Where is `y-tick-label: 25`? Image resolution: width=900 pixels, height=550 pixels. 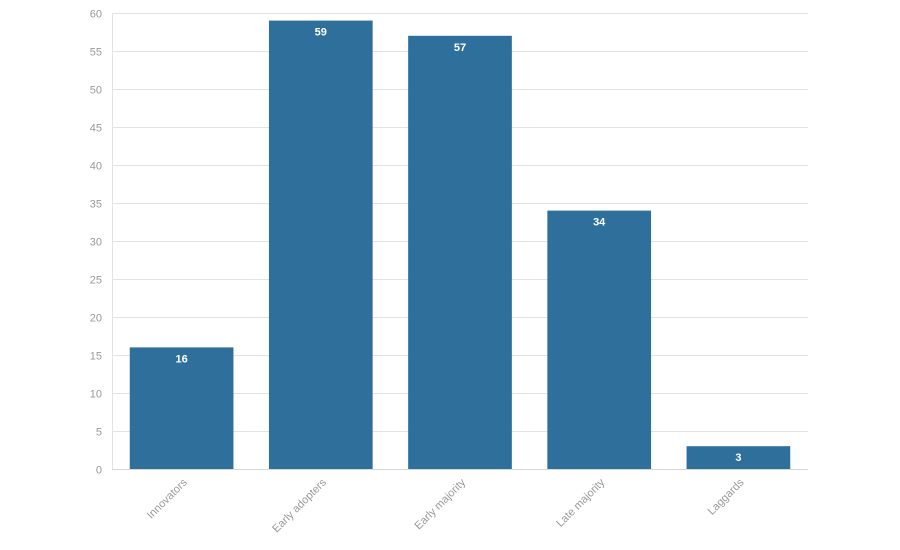 y-tick-label: 25 is located at coordinates (96, 281).